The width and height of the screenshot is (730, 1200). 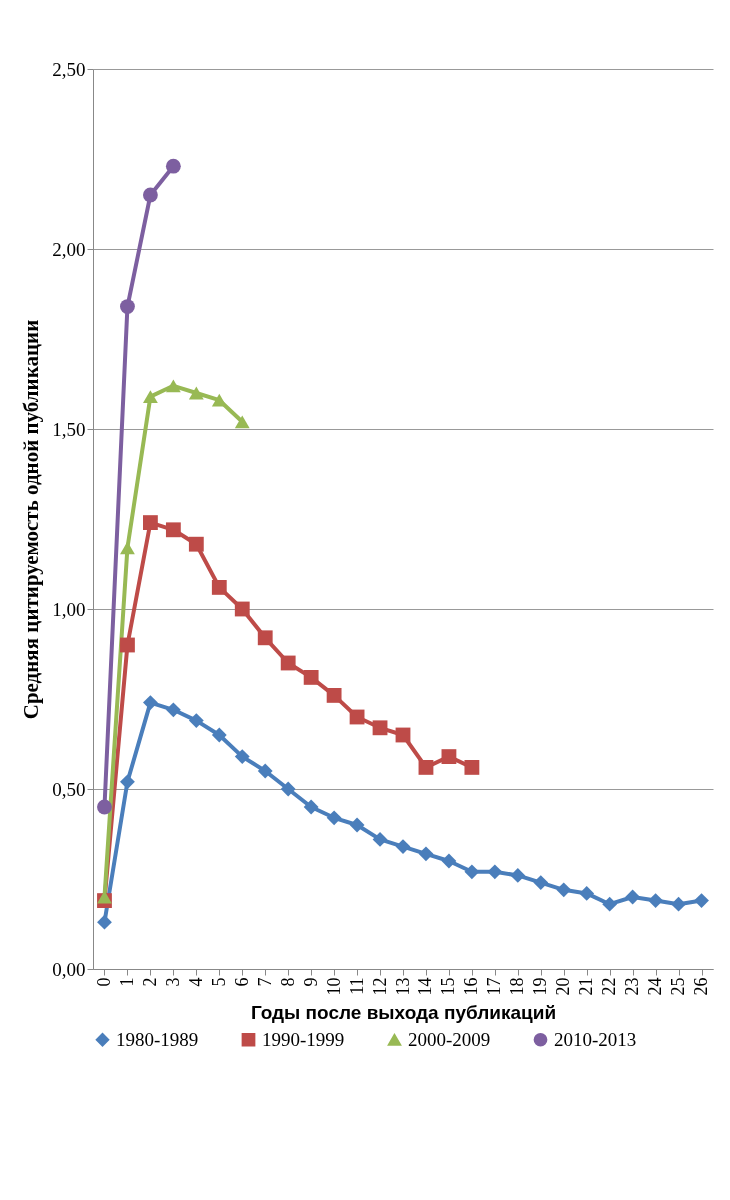 I want to click on x-tick-label: 24, so click(x=655, y=986).